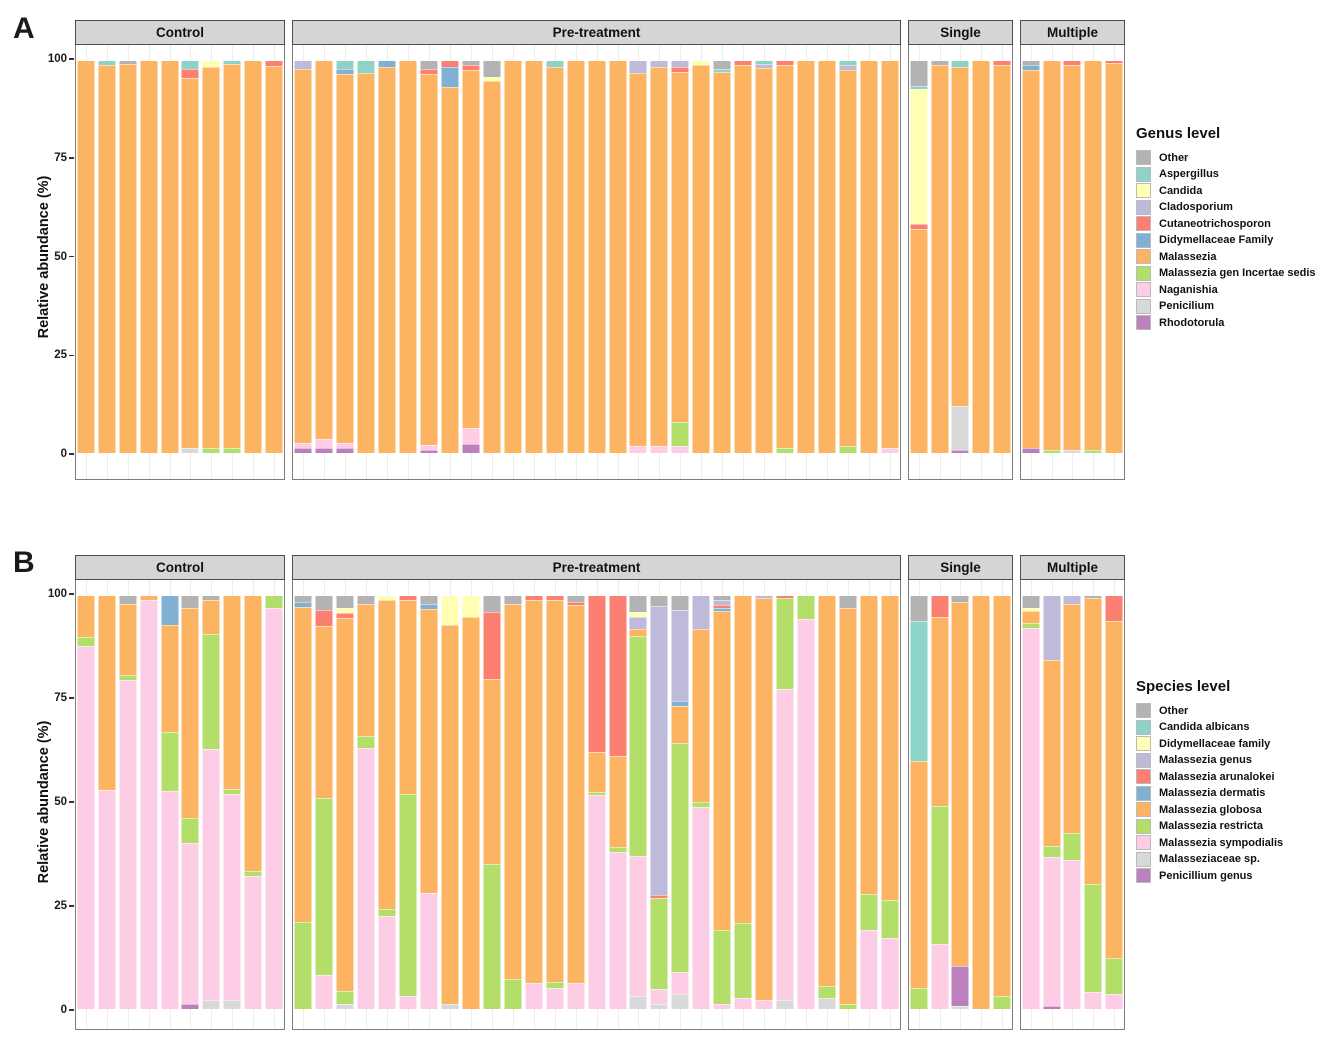 This screenshot has width=1320, height=1047. Describe the element at coordinates (63, 1010) in the screenshot. I see `y-tick-label: 0` at that location.